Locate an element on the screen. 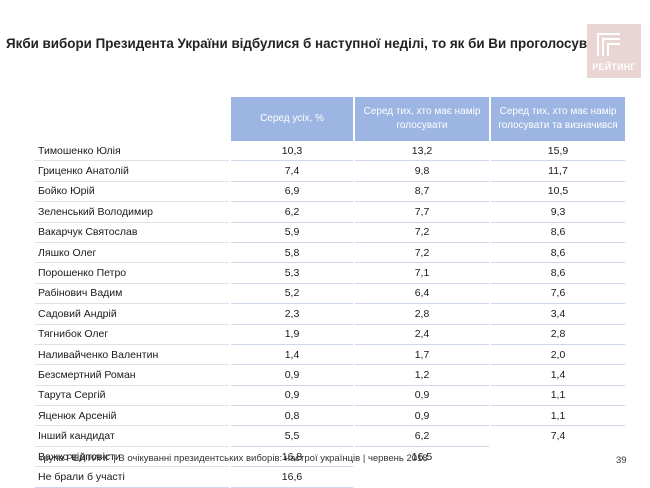 The height and width of the screenshot is (488, 650). candidate-name: Гриценко Анатолій is located at coordinates (132, 170).